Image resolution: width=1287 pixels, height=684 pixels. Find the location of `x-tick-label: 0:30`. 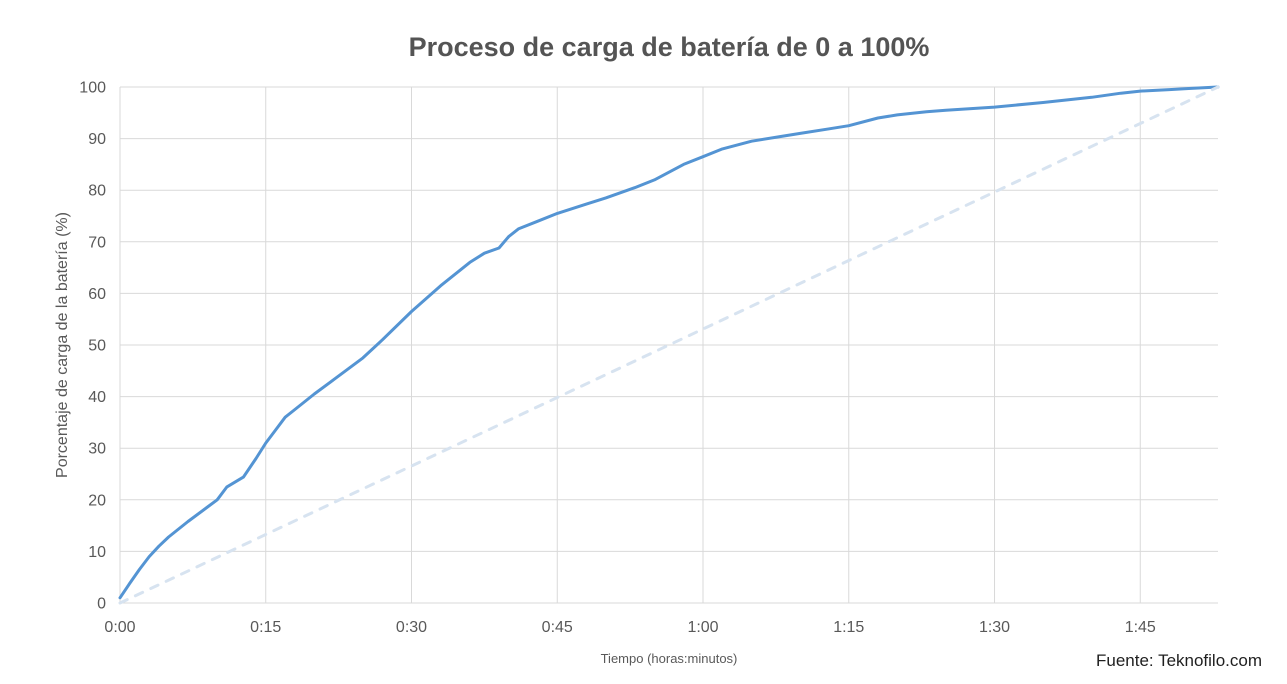

x-tick-label: 0:30 is located at coordinates (411, 627).